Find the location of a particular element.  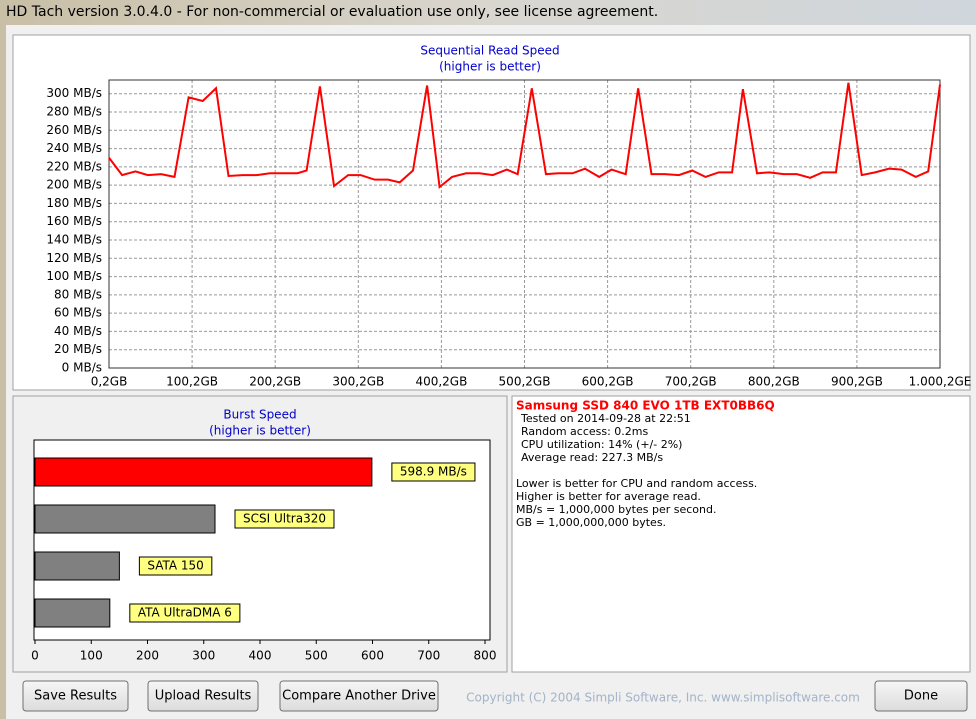

y-tick-label: 240 MB/s is located at coordinates (74, 148).